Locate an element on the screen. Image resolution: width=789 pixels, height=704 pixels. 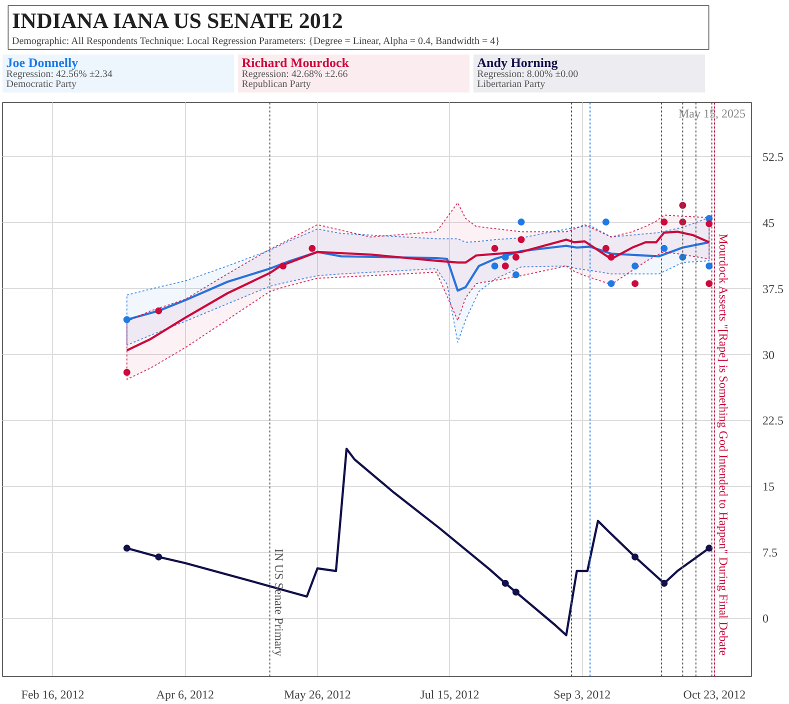
ref-line-label: Mourdock Asserts "[Rape] is Something God Intended to Happen" During Final Debate is located at coordinates (723, 445).